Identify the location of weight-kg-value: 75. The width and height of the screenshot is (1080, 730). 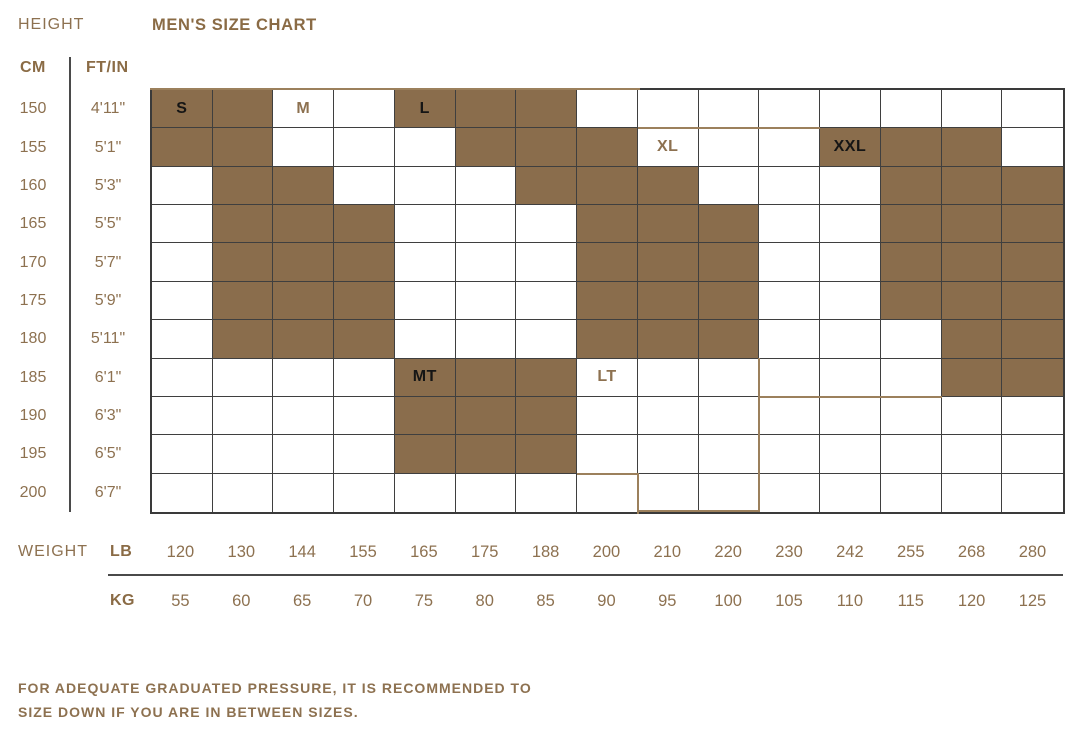
(424, 601).